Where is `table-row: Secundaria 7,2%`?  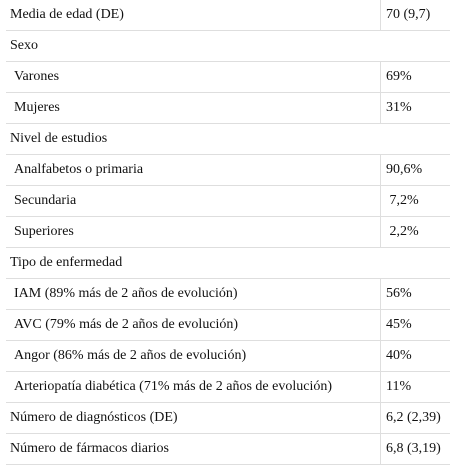 table-row: Secundaria 7,2% is located at coordinates (228, 201).